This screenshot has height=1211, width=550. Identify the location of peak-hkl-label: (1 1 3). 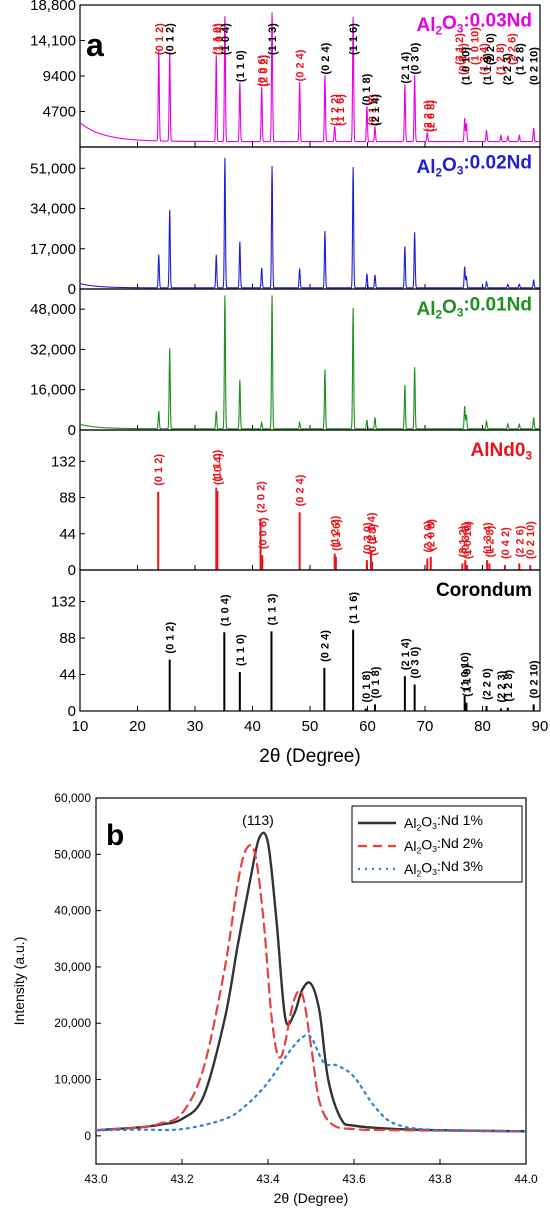
(273, 39).